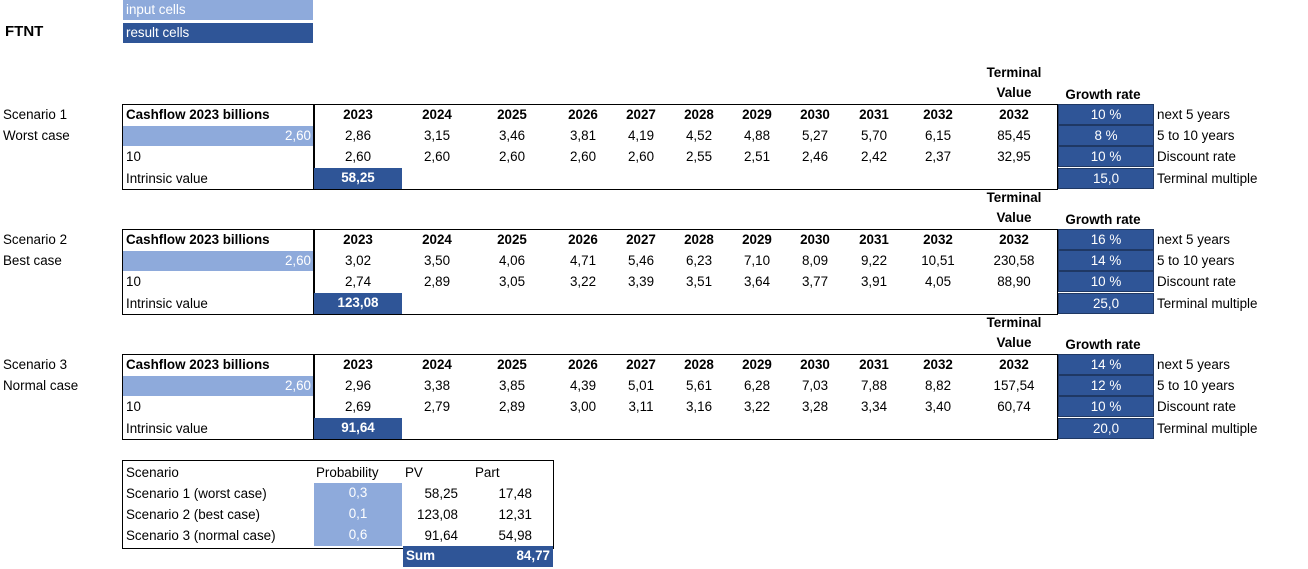  What do you see at coordinates (583, 385) in the screenshot?
I see `projected-cashflow-cell: 4,39` at bounding box center [583, 385].